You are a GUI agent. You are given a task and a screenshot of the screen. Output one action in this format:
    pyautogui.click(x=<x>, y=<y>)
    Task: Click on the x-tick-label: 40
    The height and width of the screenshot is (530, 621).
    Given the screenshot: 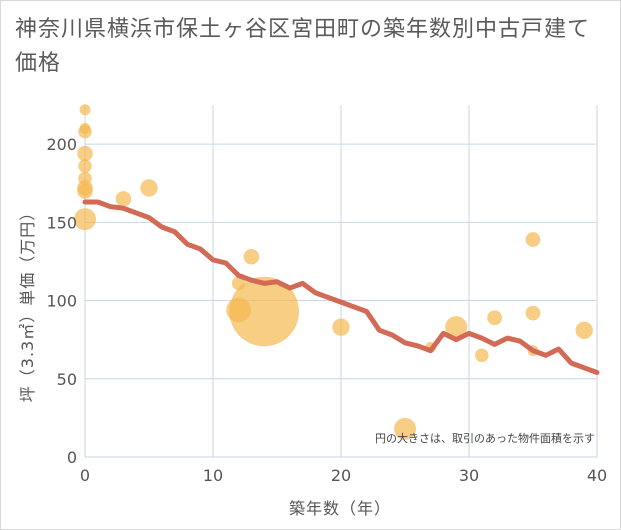 What is the action you would take?
    pyautogui.click(x=597, y=475)
    